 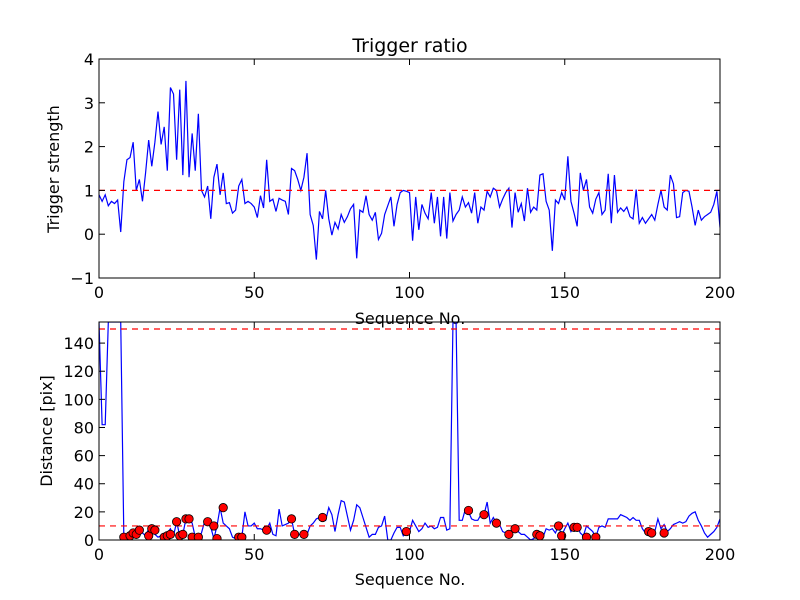 What do you see at coordinates (53, 169) in the screenshot?
I see `y-axis-label: Trigger strength` at bounding box center [53, 169].